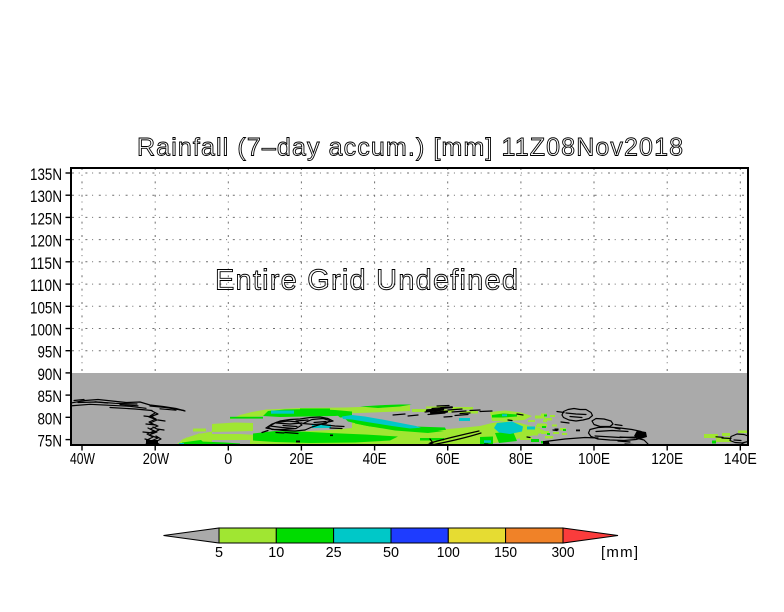  I want to click on svg-text: 50, so click(391, 552).